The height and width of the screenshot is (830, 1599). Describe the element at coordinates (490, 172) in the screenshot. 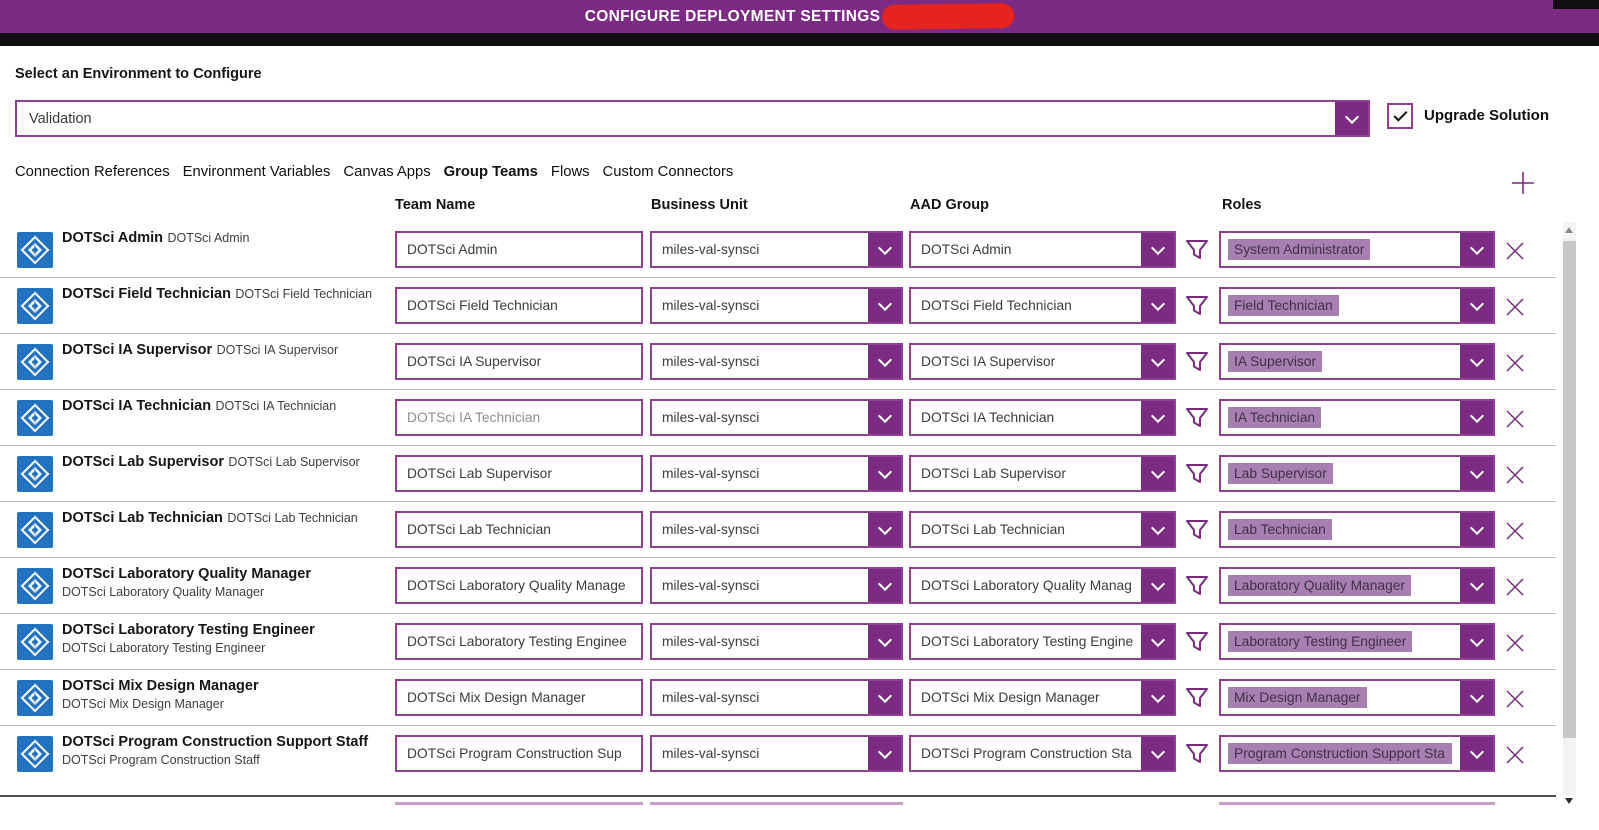

I see `tab-group-teams: Group Teams` at that location.